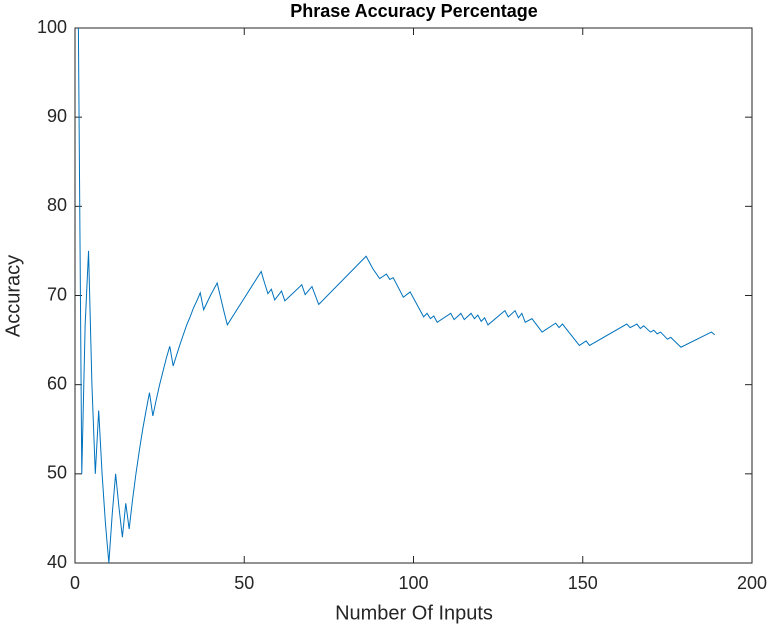 This screenshot has width=772, height=635. I want to click on y-tick-label: 40, so click(57, 562).